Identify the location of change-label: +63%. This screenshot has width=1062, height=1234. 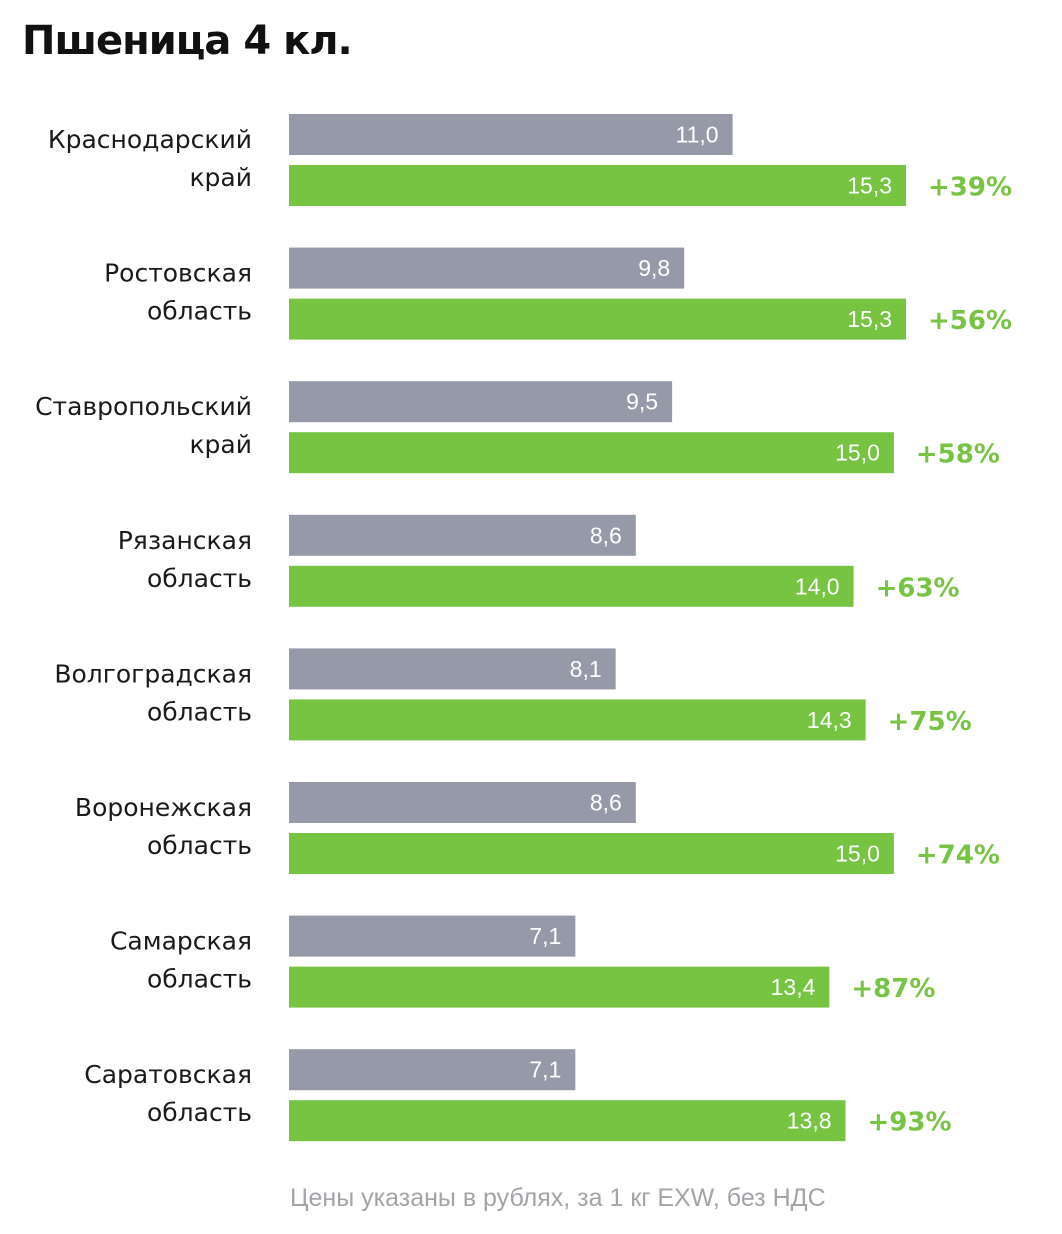
(918, 588).